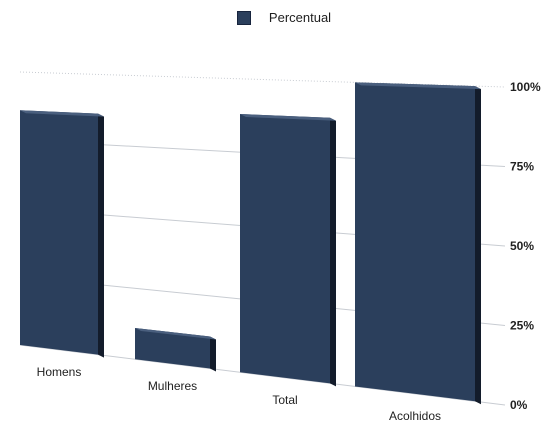 Image resolution: width=558 pixels, height=440 pixels. I want to click on legend-swatch, so click(243, 17).